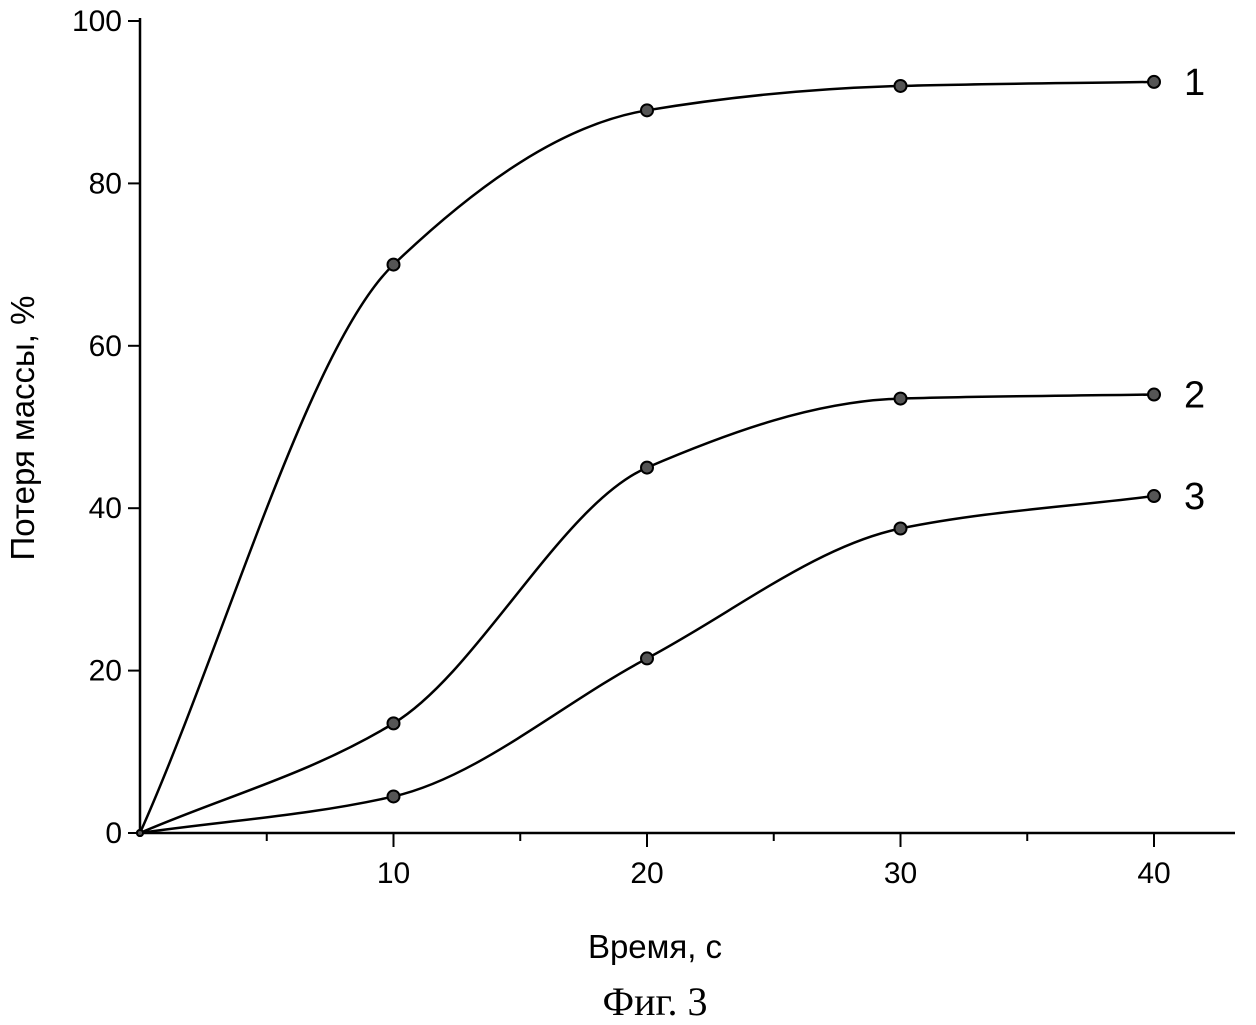 The height and width of the screenshot is (1025, 1256). Describe the element at coordinates (655, 946) in the screenshot. I see `x-axis-title: Время, с` at that location.